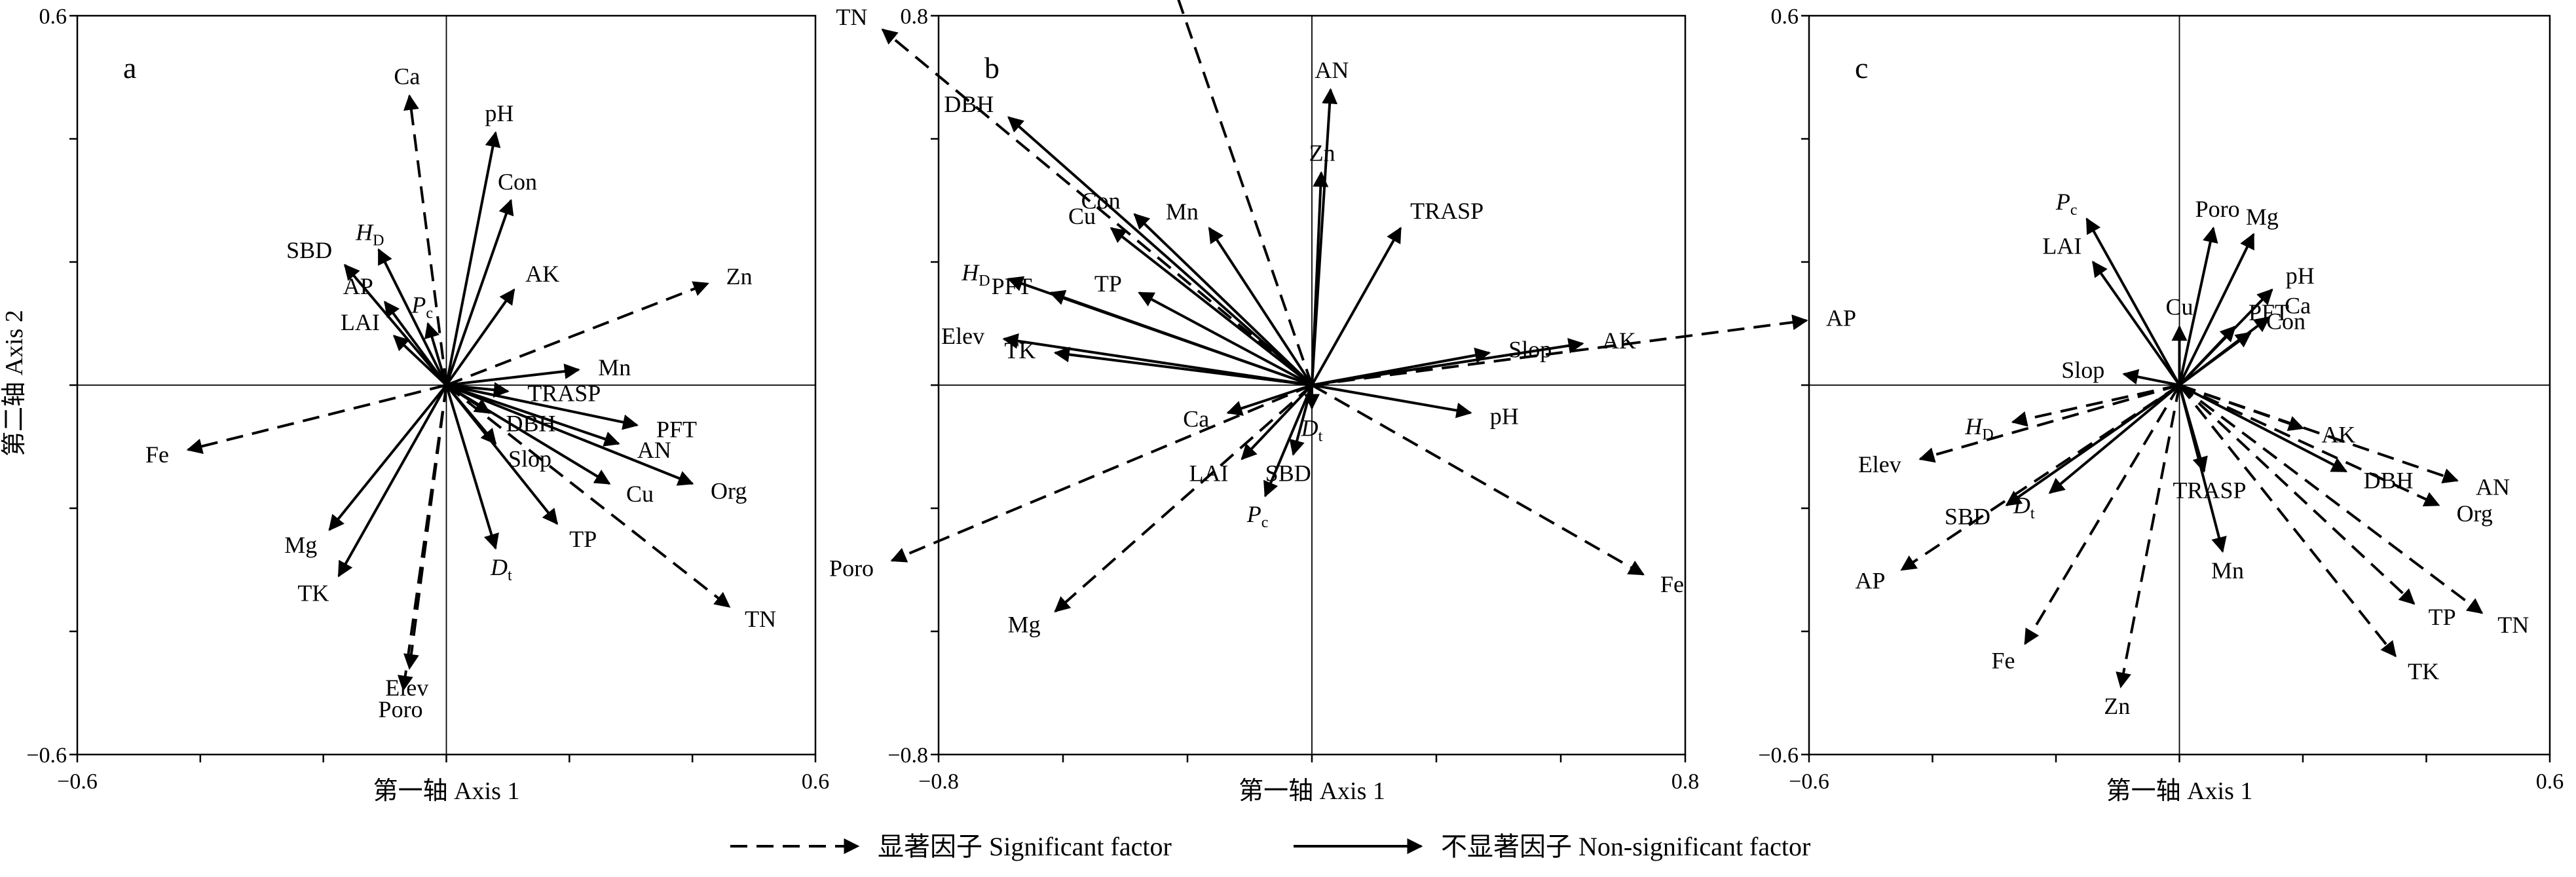 The height and width of the screenshot is (877, 2576). Describe the element at coordinates (2095, 405) in the screenshot. I see `vector-hd` at that location.